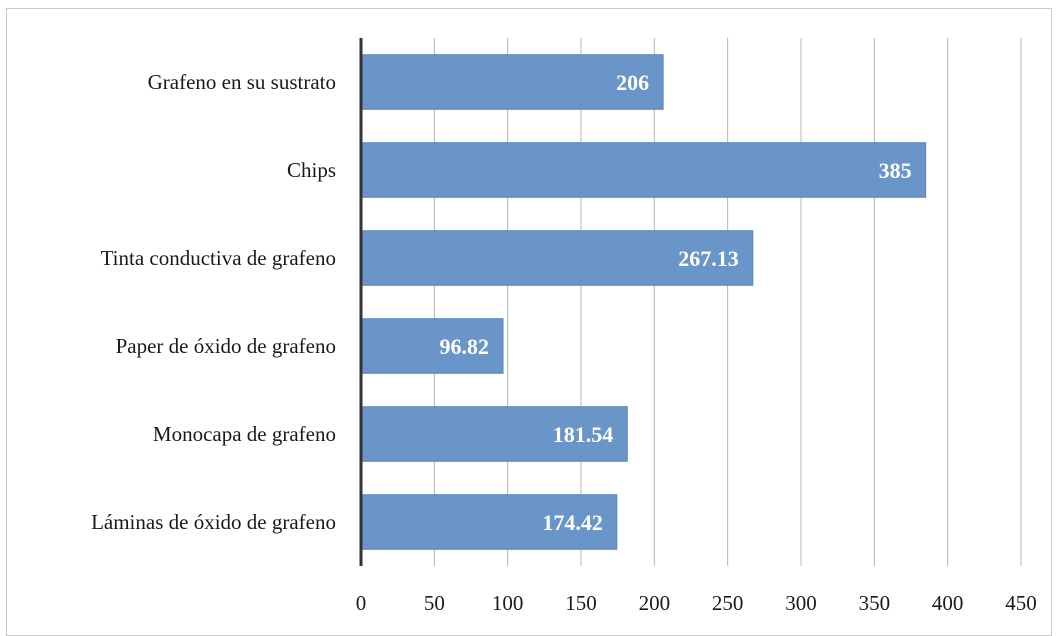  What do you see at coordinates (801, 603) in the screenshot?
I see `x-tick-label: 300` at bounding box center [801, 603].